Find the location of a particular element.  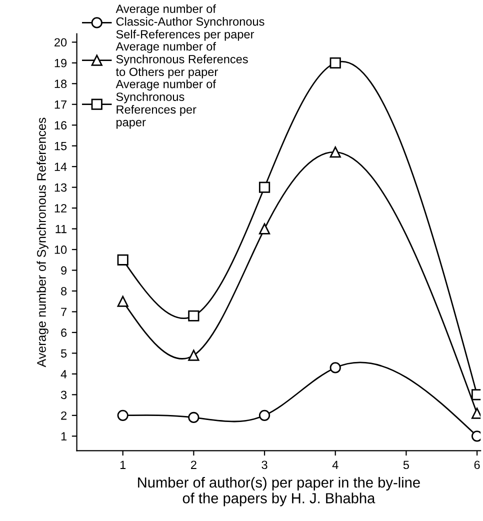

y-tick-label: 3 is located at coordinates (63, 395).